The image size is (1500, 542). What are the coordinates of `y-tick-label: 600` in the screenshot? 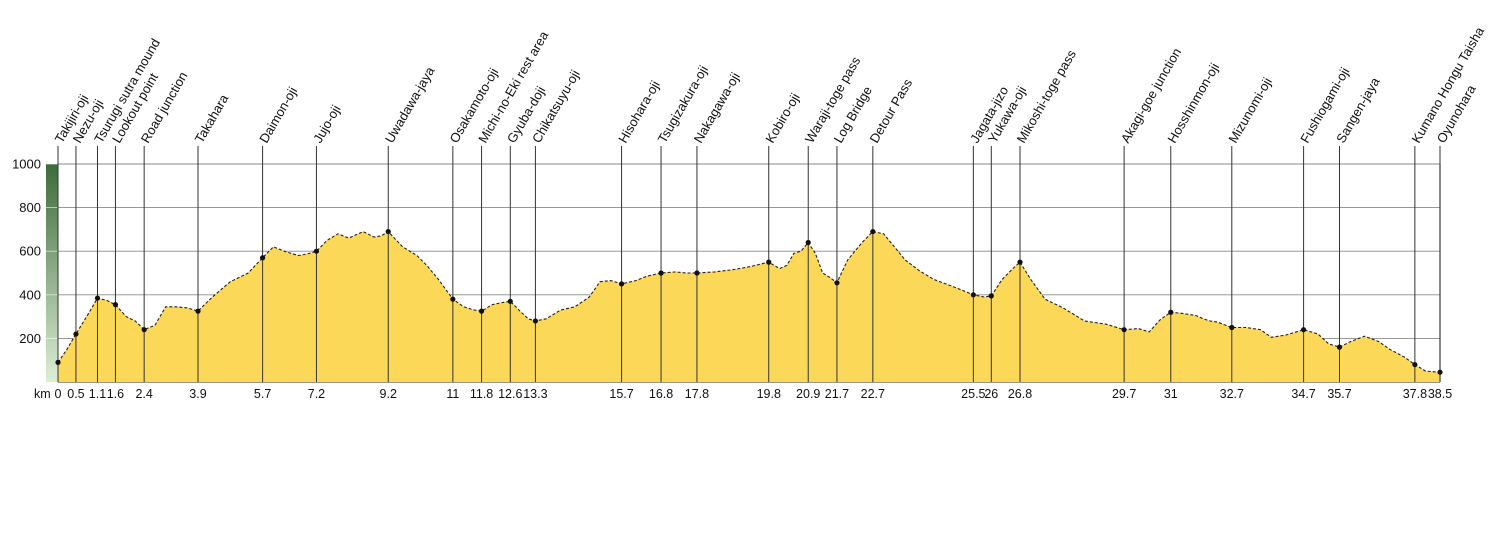 It's located at (30, 251).